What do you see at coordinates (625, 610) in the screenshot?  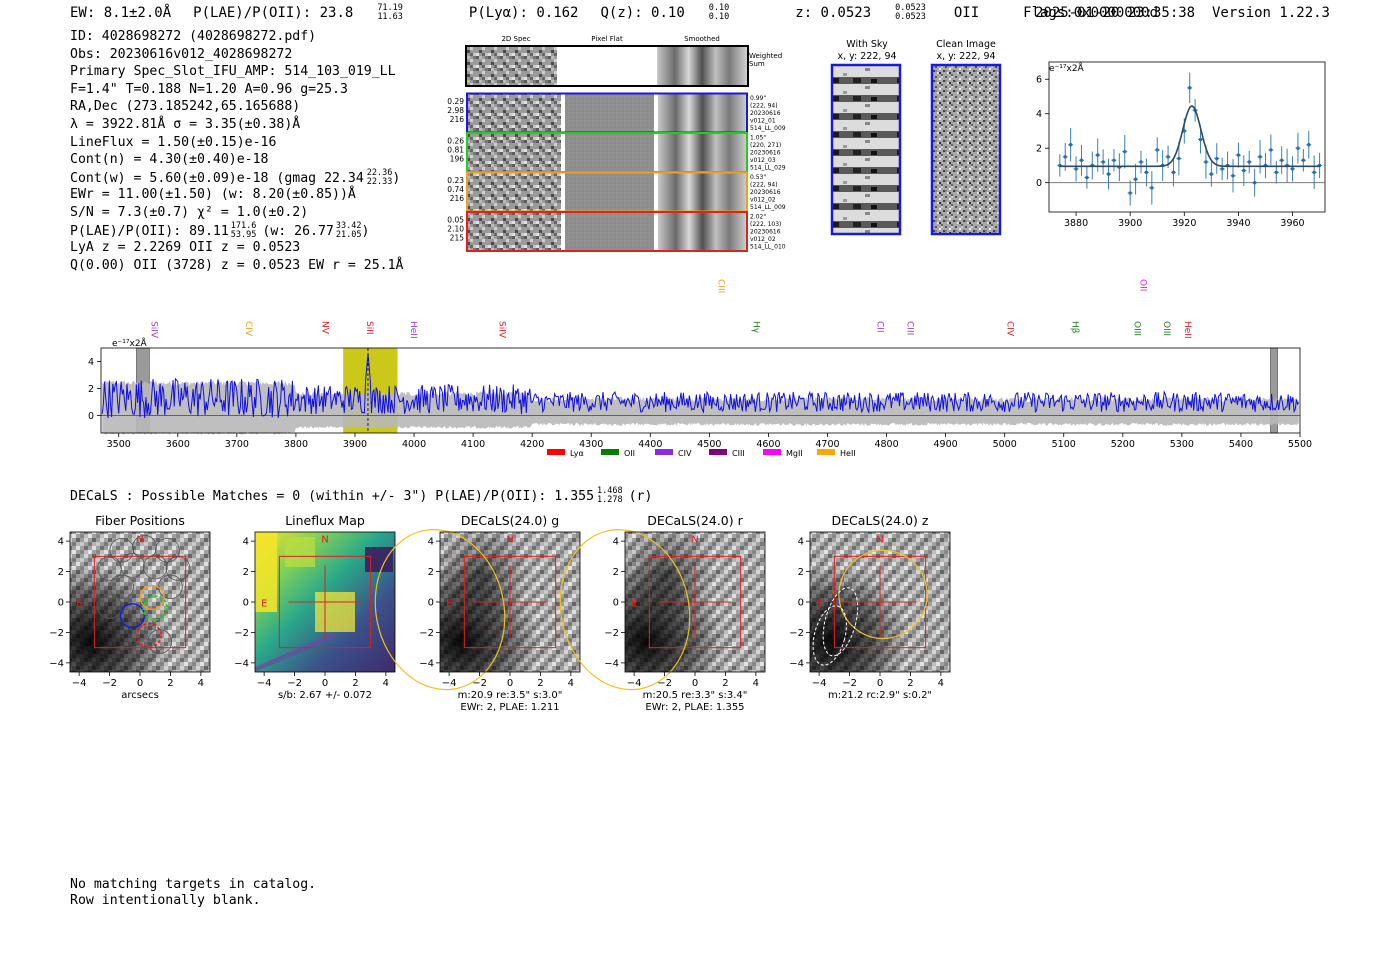 I see `galaxy-ellipse` at bounding box center [625, 610].